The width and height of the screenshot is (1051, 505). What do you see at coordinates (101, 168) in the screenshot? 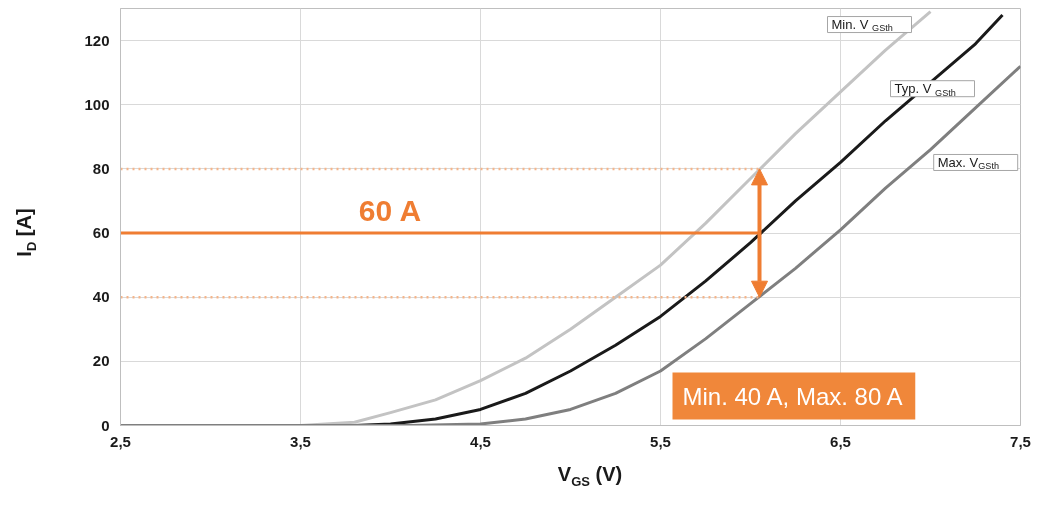
I see `y-tick-label: 80` at bounding box center [101, 168].